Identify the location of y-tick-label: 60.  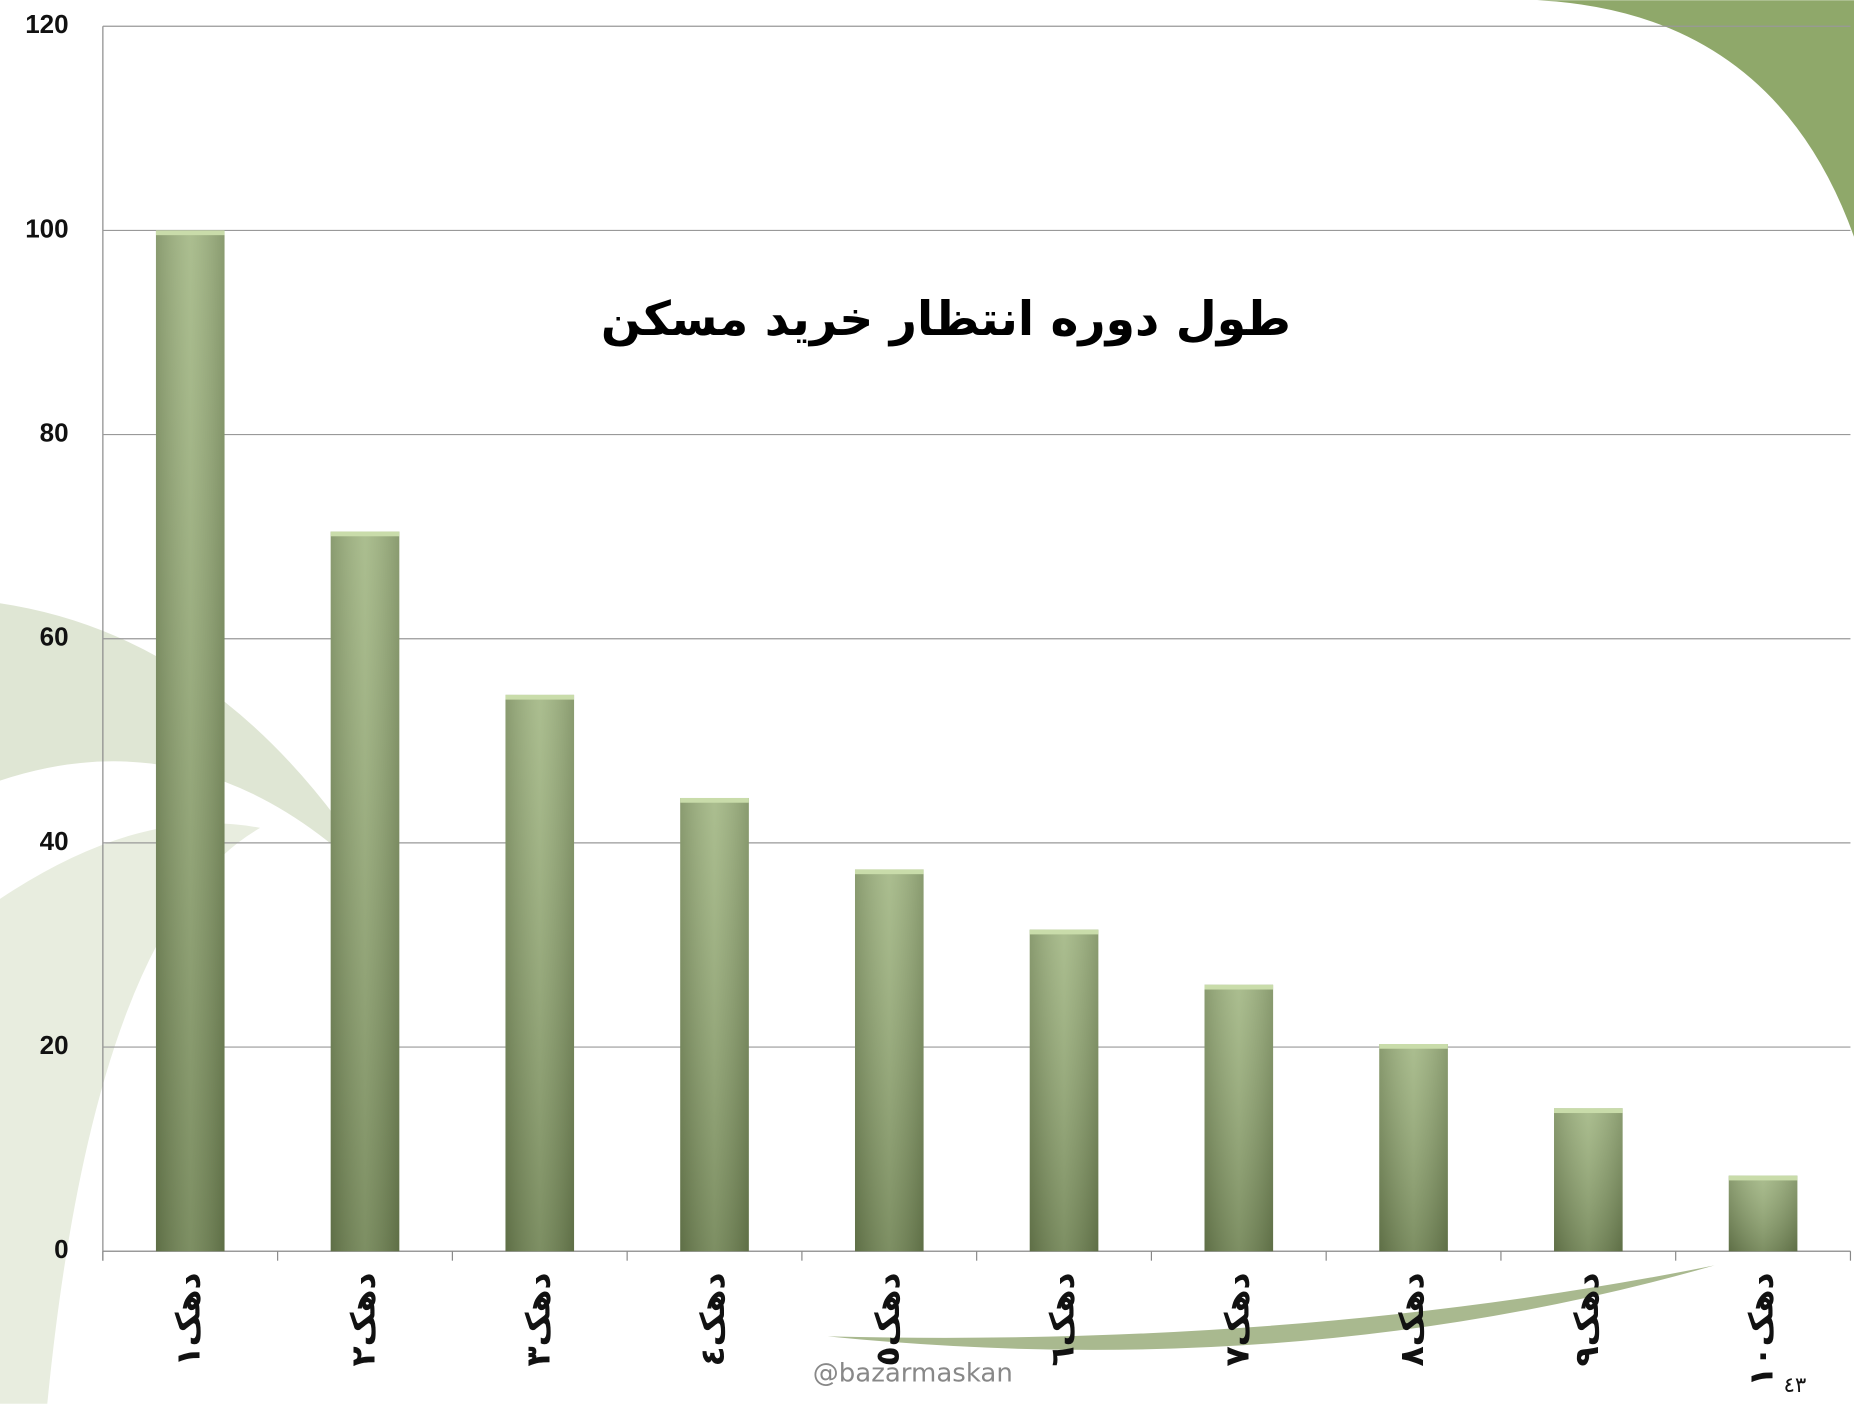
(54, 637).